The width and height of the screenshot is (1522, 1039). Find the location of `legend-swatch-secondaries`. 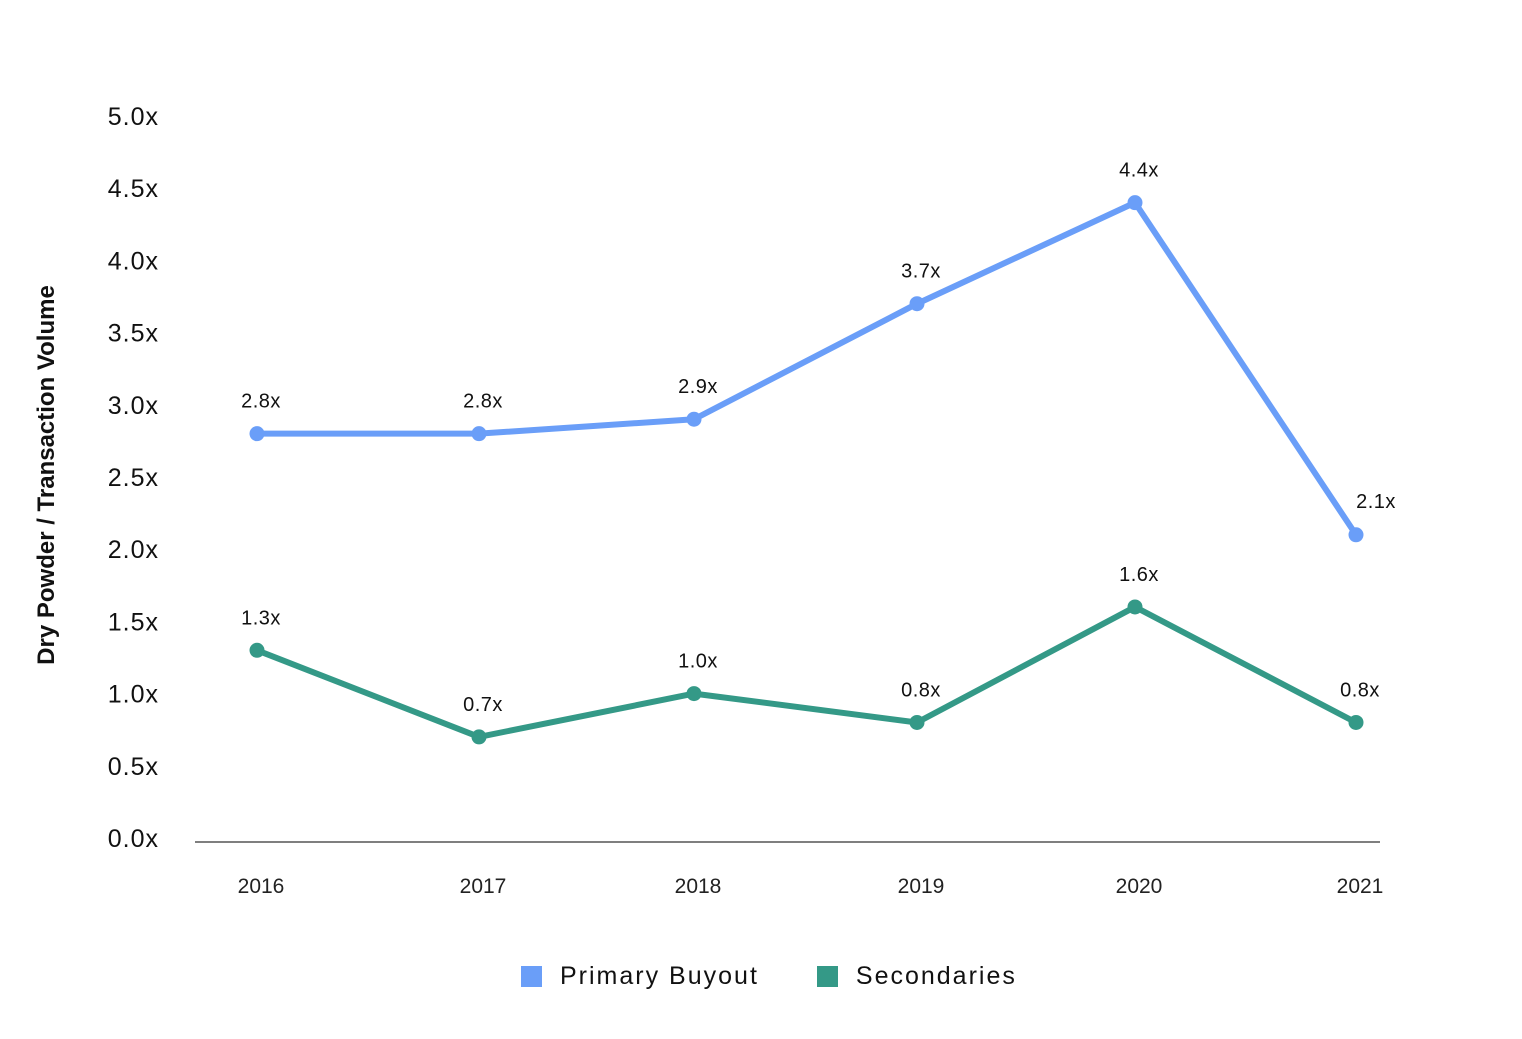

legend-swatch-secondaries is located at coordinates (827, 976).